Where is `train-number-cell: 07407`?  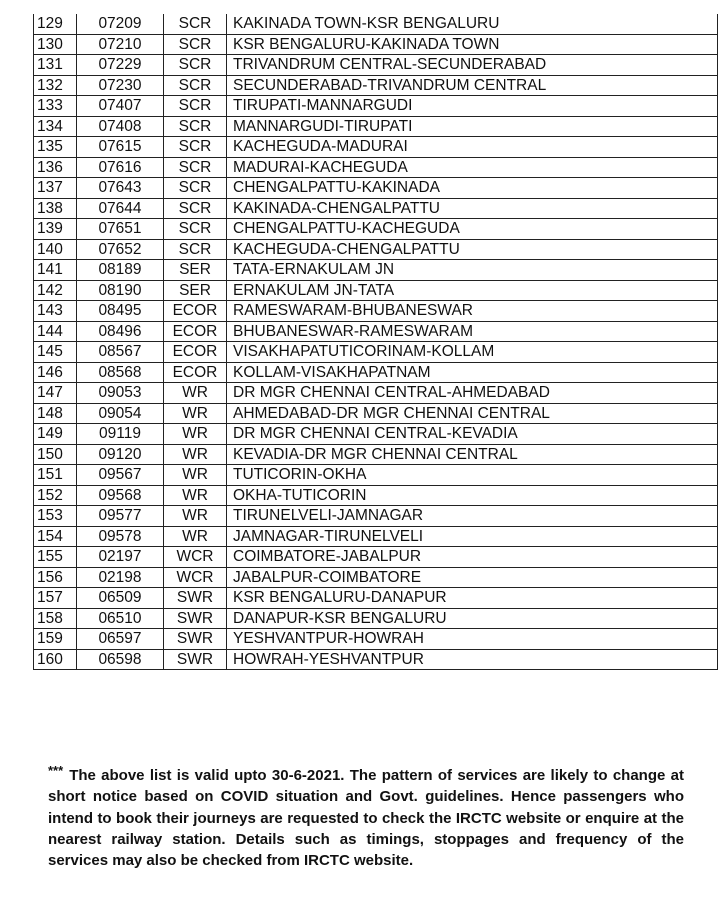
train-number-cell: 07407 is located at coordinates (120, 106).